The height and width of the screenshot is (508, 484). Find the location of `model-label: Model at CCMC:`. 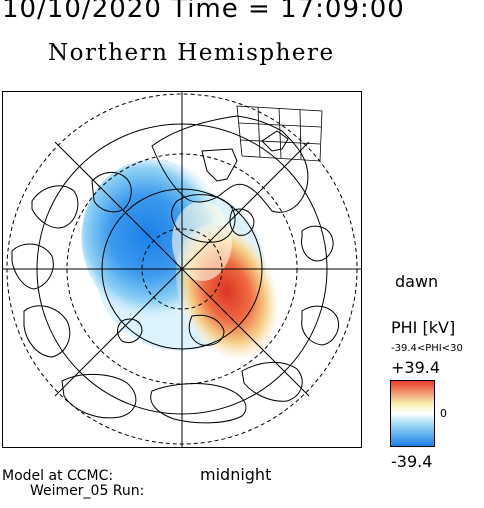

model-label: Model at CCMC: is located at coordinates (58, 476).